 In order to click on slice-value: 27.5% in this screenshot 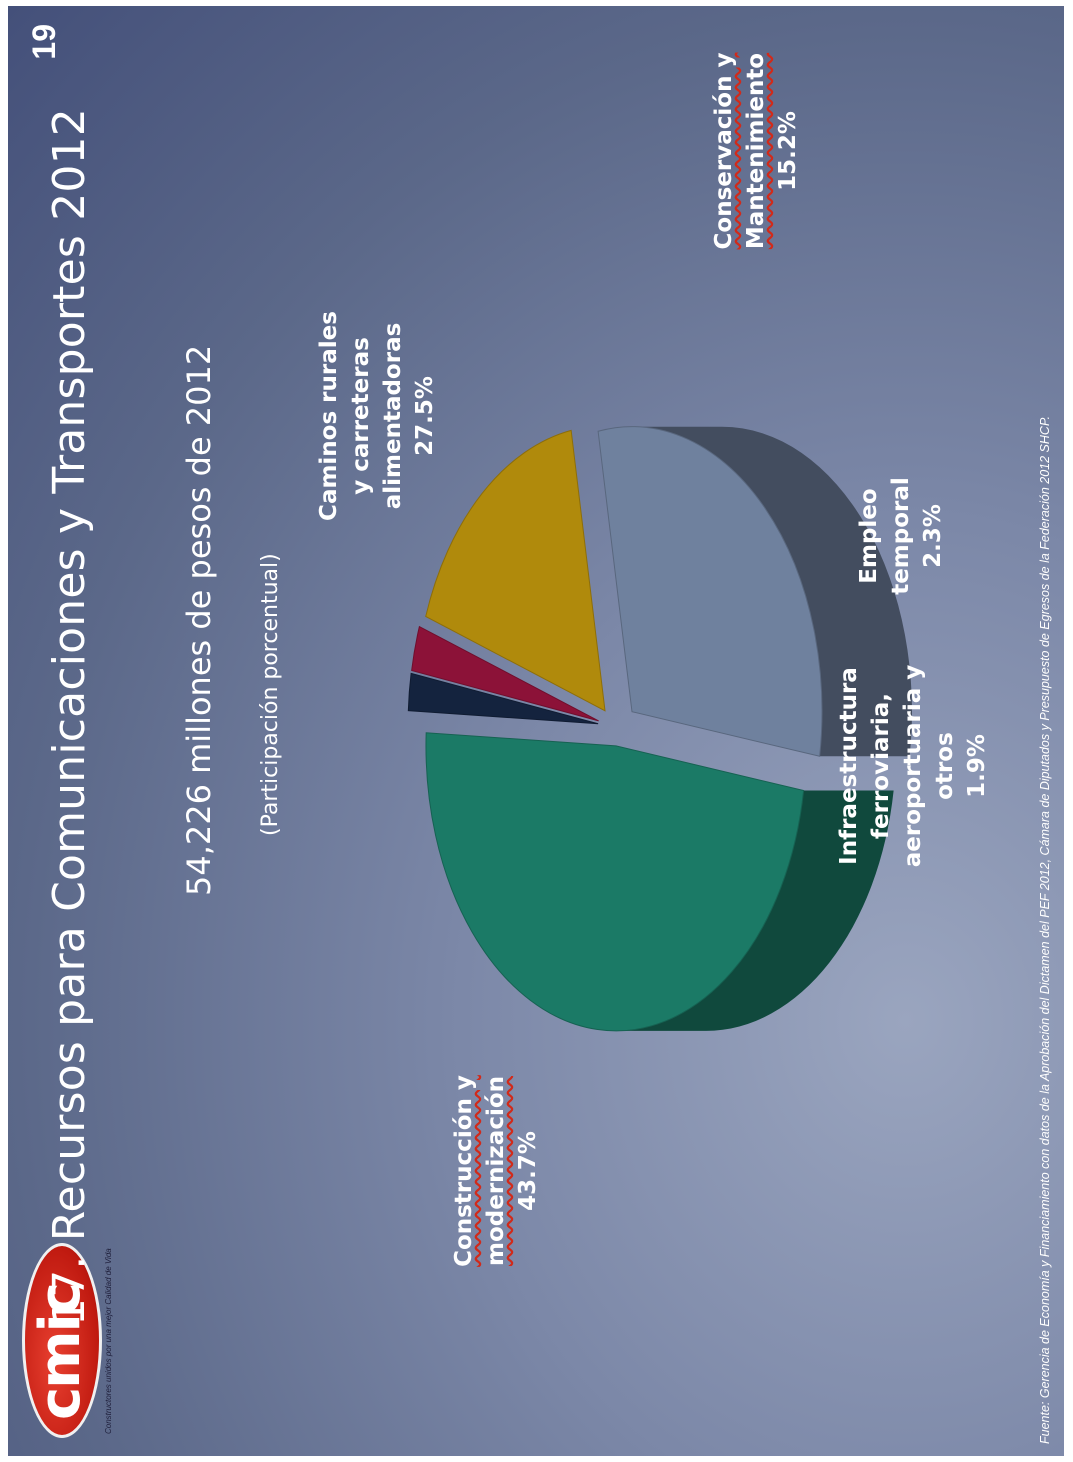, I will do `click(425, 416)`.